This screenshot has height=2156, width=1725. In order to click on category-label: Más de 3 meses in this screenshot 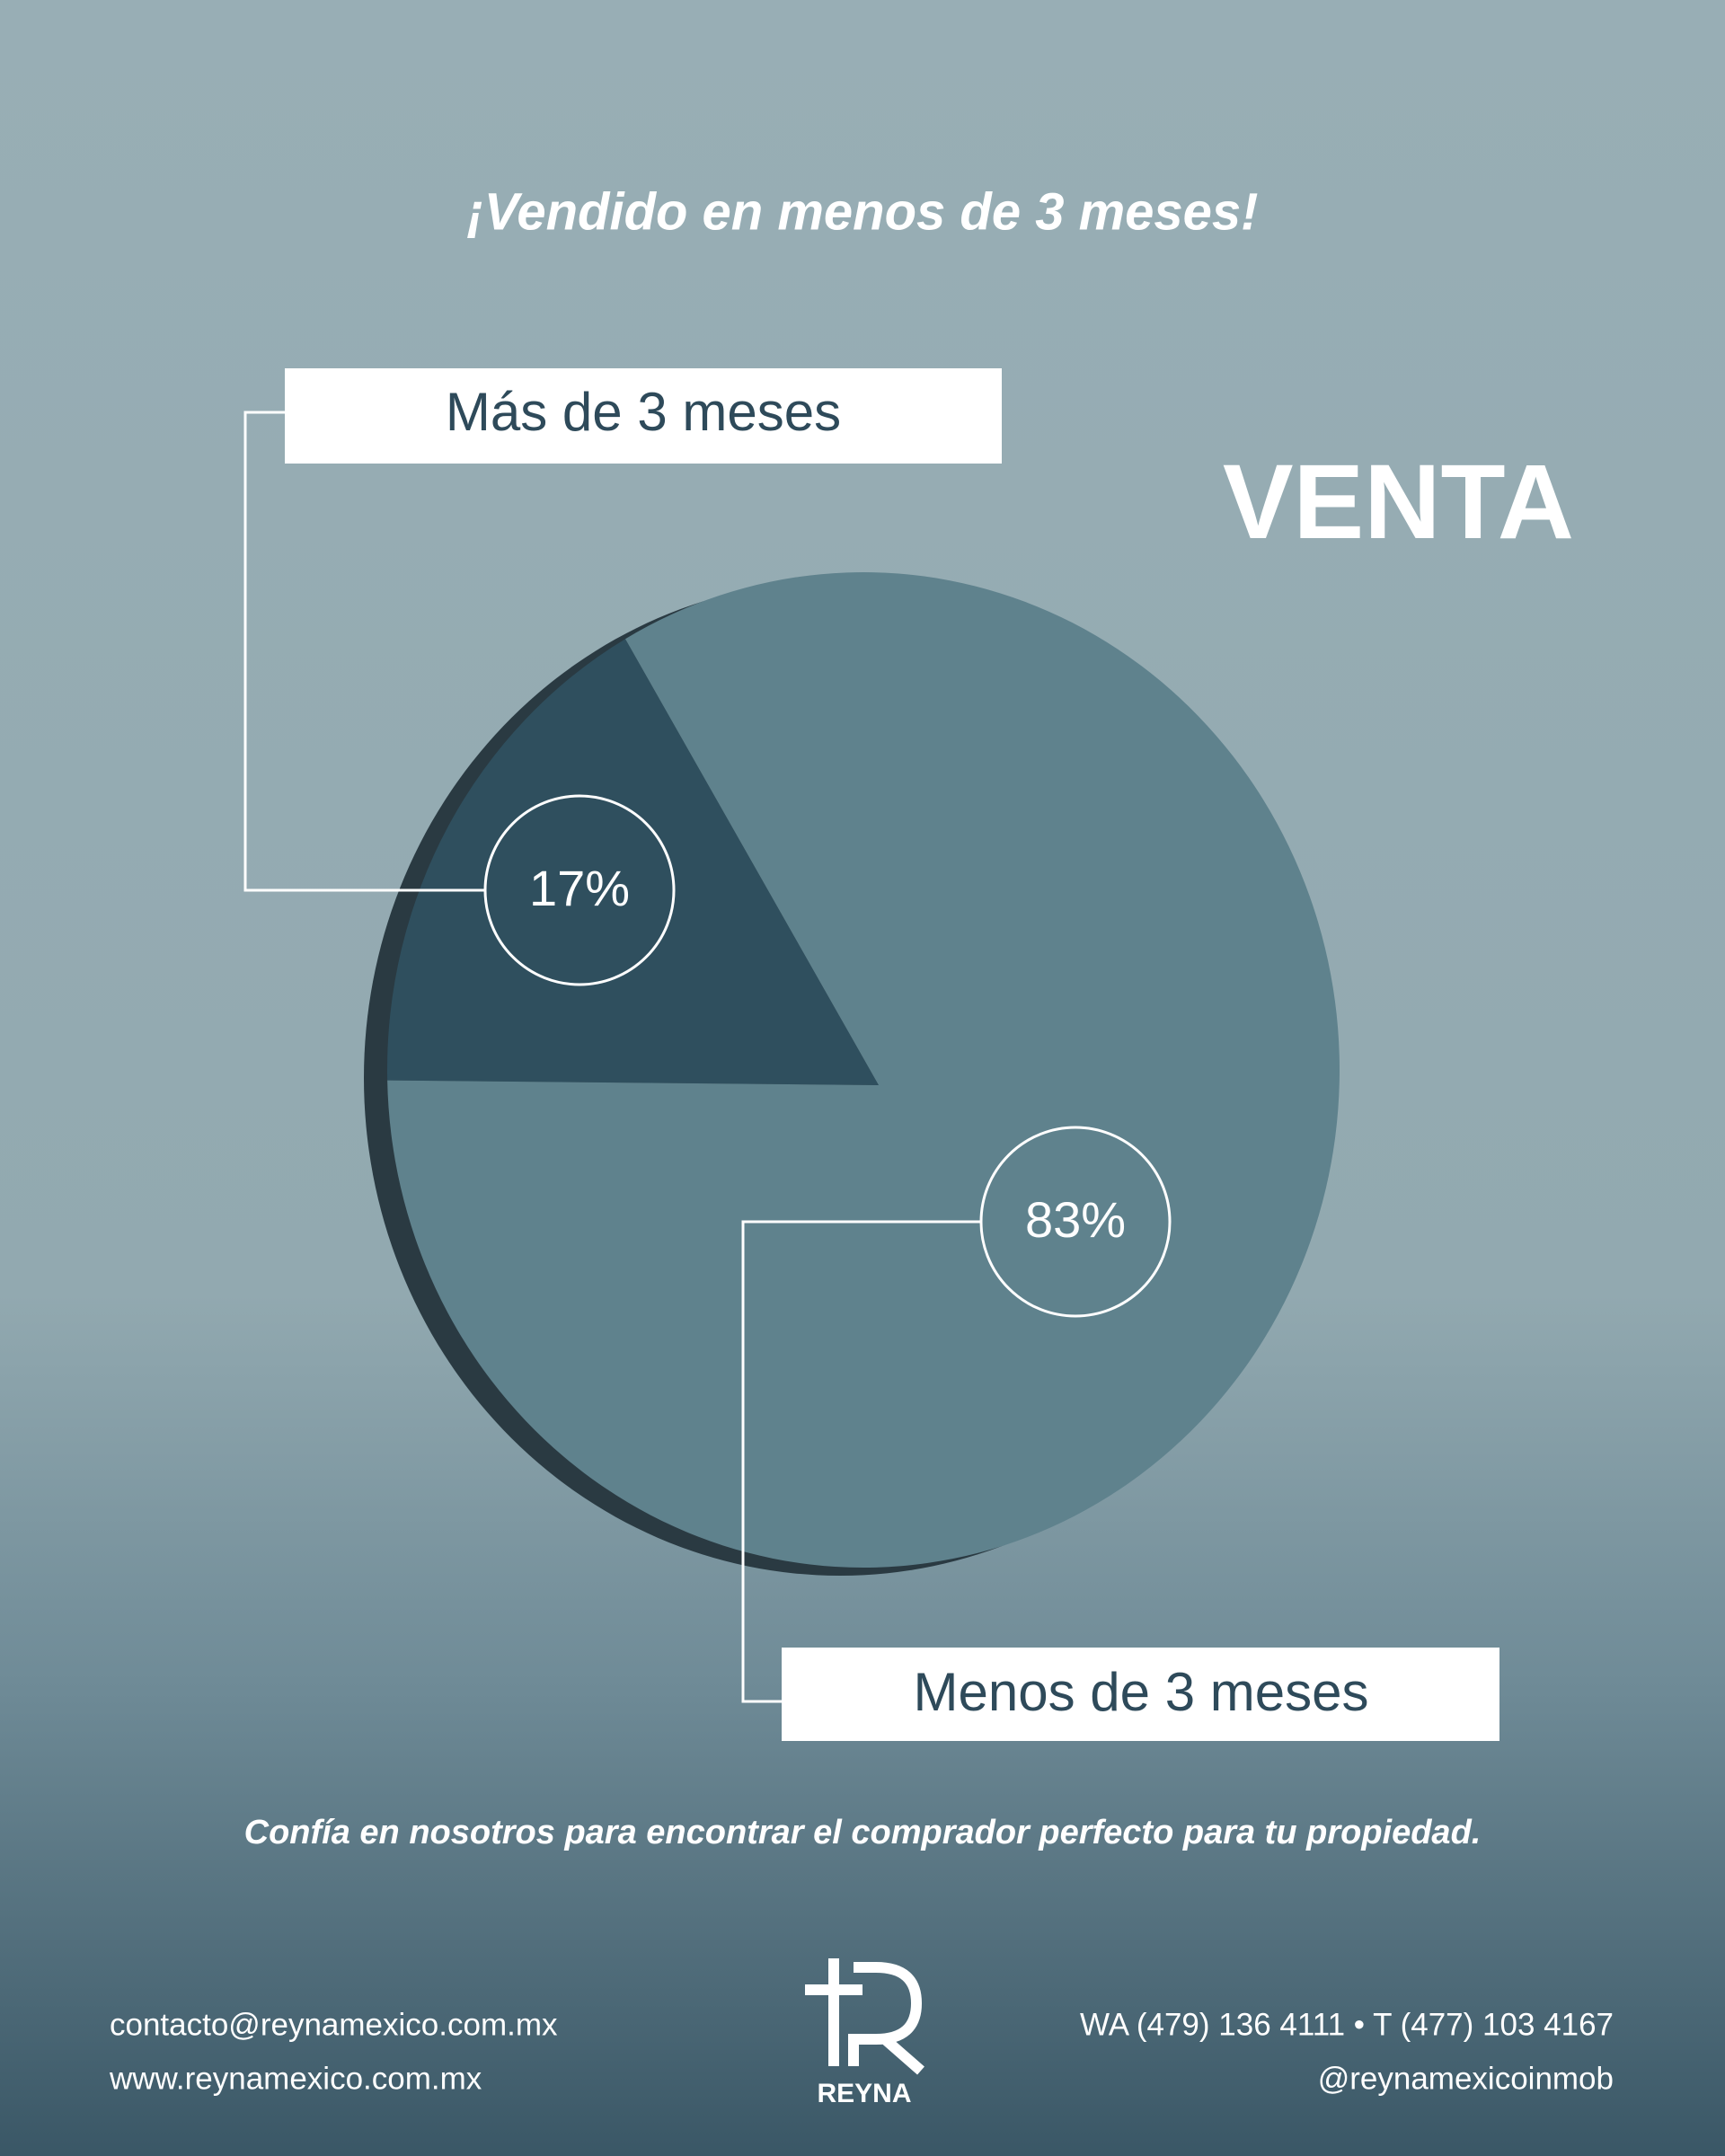, I will do `click(643, 412)`.